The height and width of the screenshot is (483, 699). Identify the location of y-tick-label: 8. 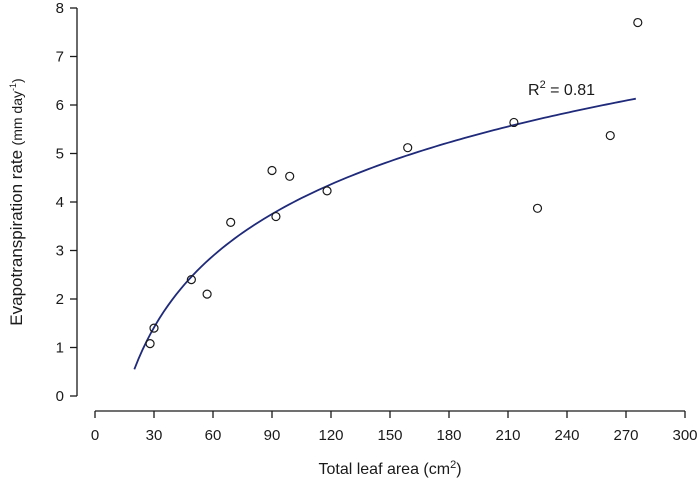
(60, 8).